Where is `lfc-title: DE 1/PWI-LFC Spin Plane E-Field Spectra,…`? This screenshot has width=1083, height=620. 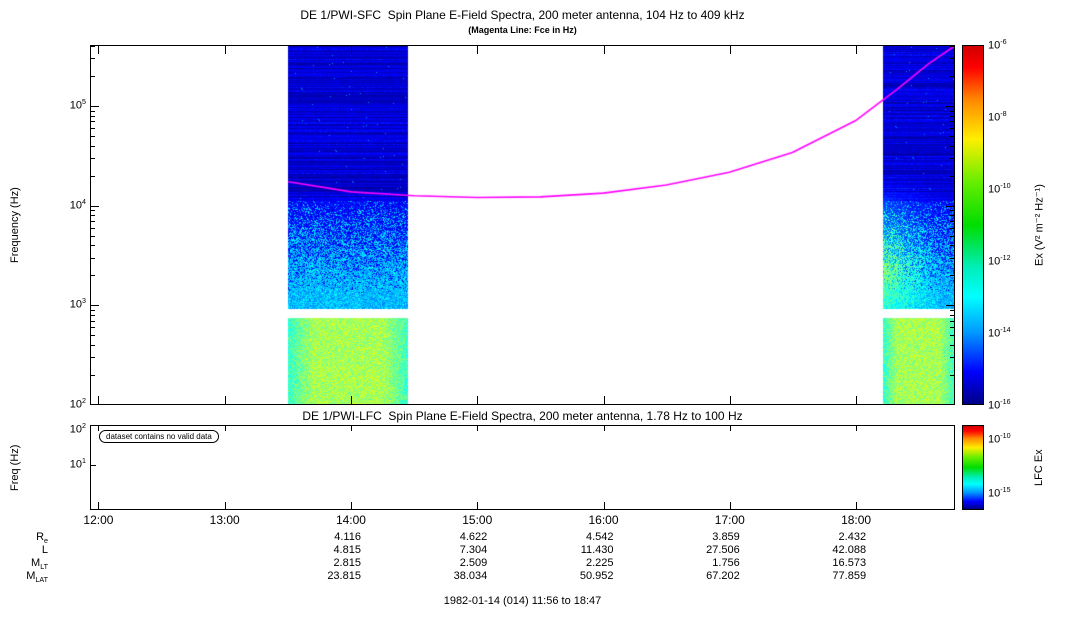 lfc-title: DE 1/PWI-LFC Spin Plane E-Field Spectra,… is located at coordinates (522, 416).